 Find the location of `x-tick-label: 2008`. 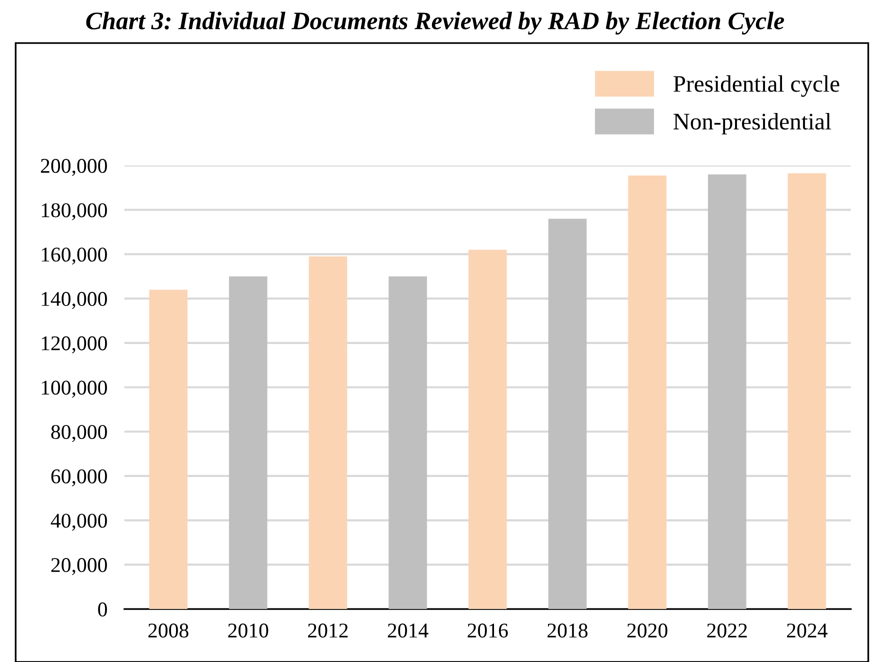

x-tick-label: 2008 is located at coordinates (168, 631).